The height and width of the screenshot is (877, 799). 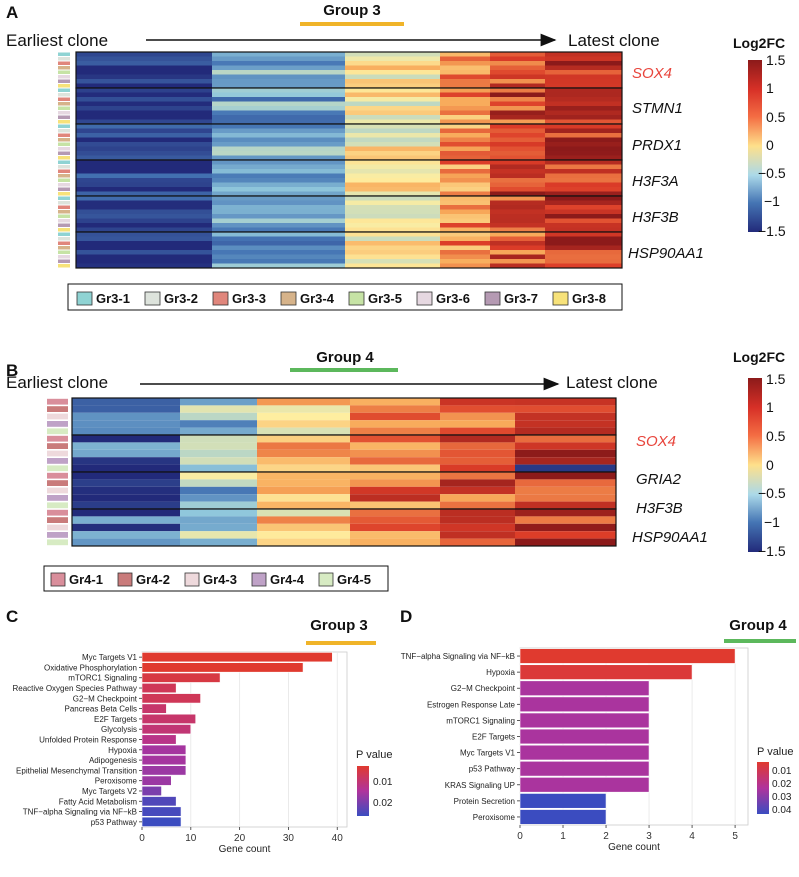 What do you see at coordinates (493, 737) in the screenshot?
I see `y-tick-label: E2F Targets` at bounding box center [493, 737].